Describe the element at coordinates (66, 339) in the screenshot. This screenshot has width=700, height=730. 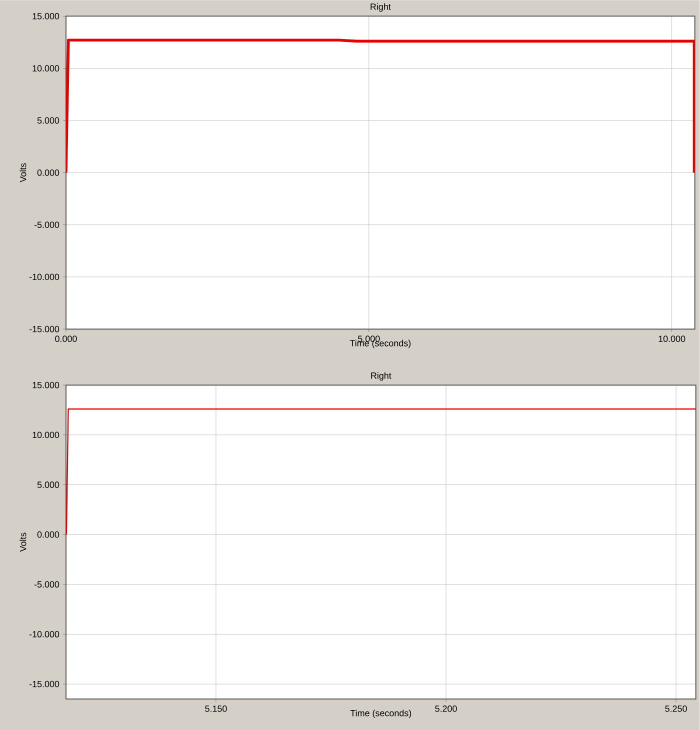
I see `x-tick-label: 0.000` at that location.